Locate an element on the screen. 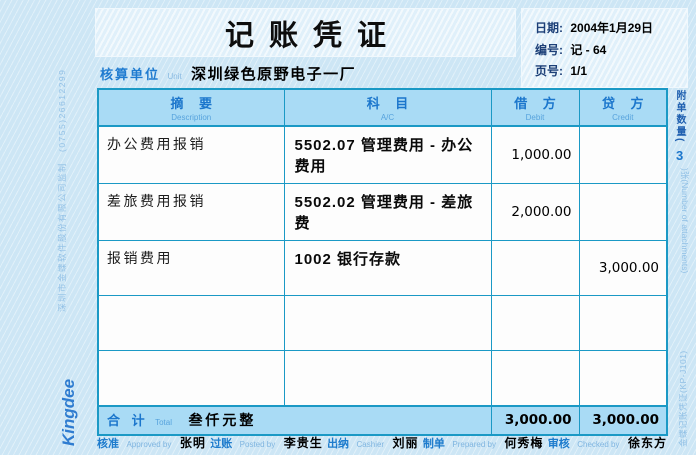 Image resolution: width=696 pixels, height=455 pixels. meta-no-row: 编号: 记 - 64 is located at coordinates (611, 51).